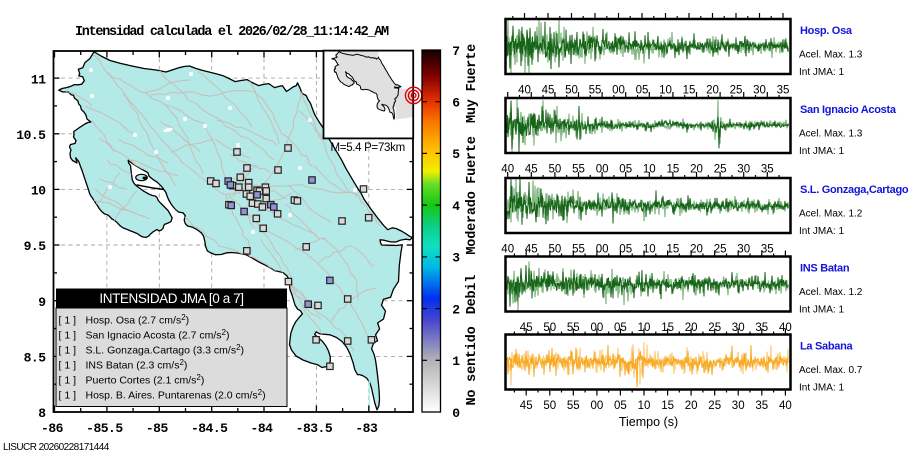 This screenshot has width=910, height=465. I want to click on svg-text: -86, so click(52, 428).